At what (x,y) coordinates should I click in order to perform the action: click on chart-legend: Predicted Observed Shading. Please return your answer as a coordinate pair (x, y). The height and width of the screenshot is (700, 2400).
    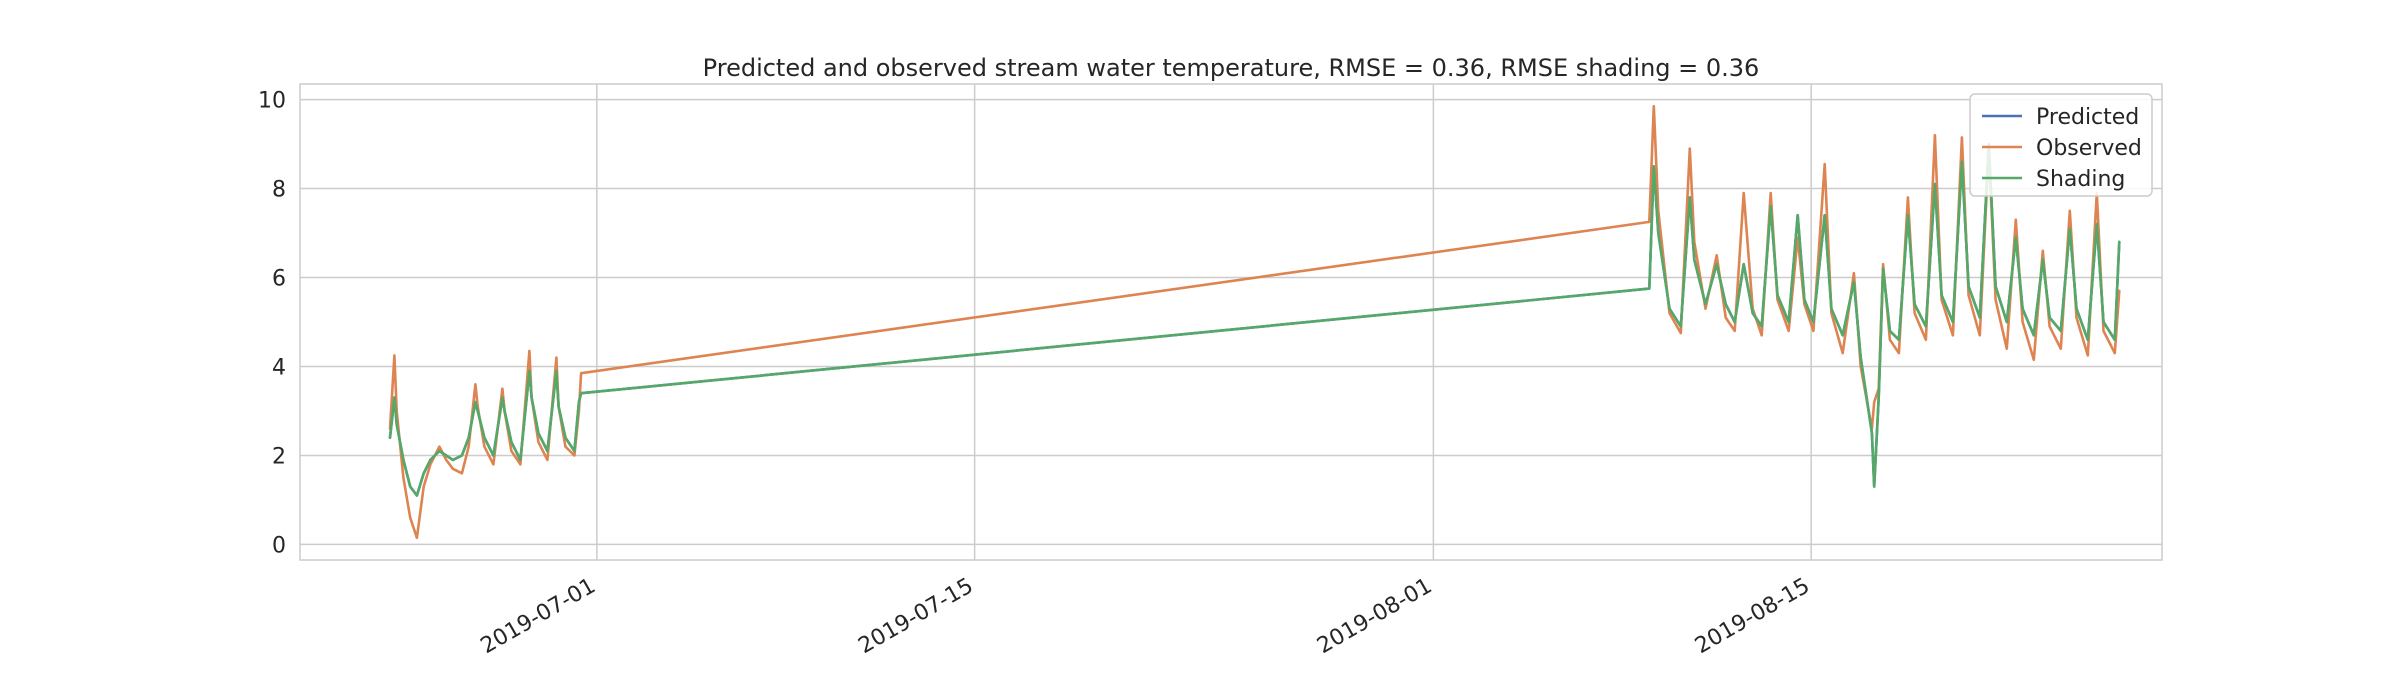
    Looking at the image, I should click on (2061, 145).